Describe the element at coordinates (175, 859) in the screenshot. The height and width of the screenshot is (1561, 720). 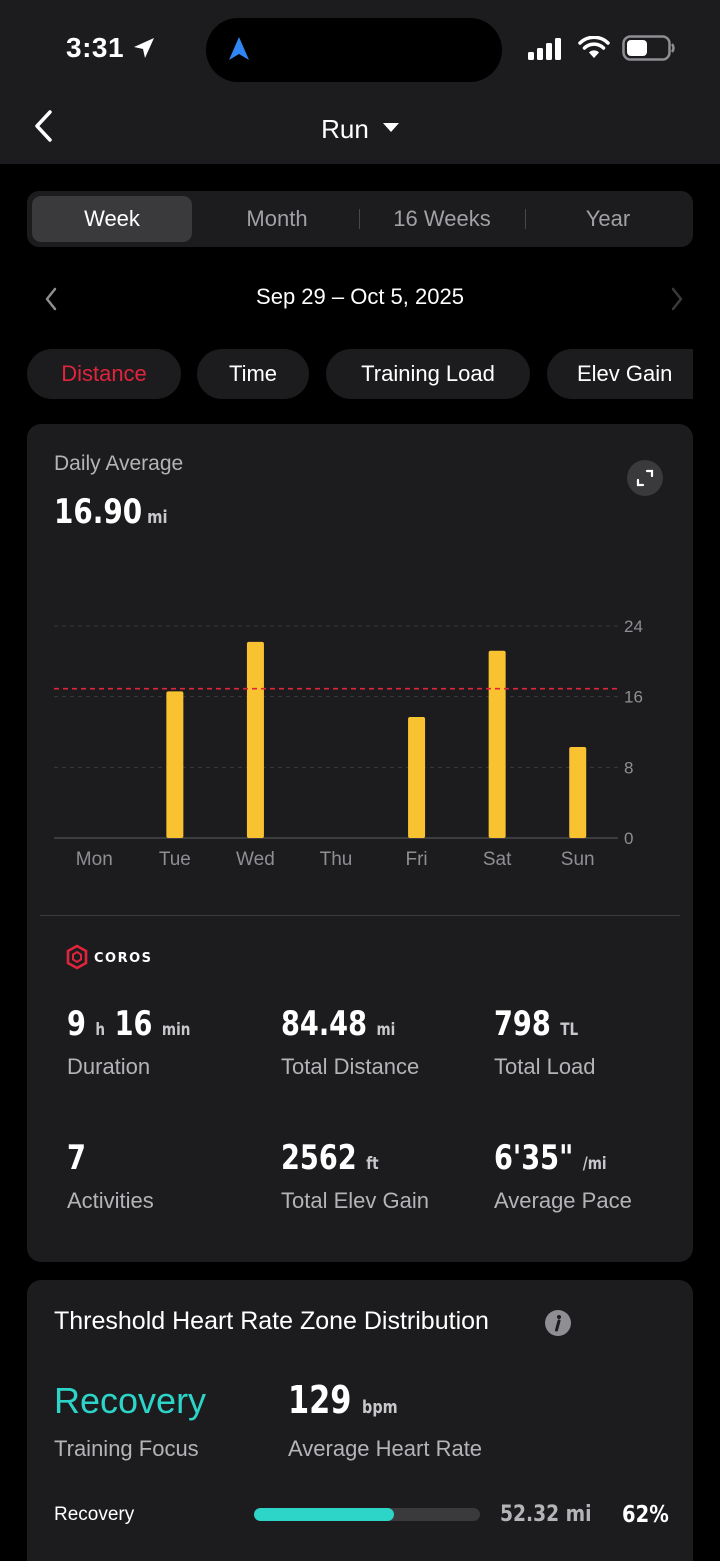
I see `x-tick-label: Tue` at that location.